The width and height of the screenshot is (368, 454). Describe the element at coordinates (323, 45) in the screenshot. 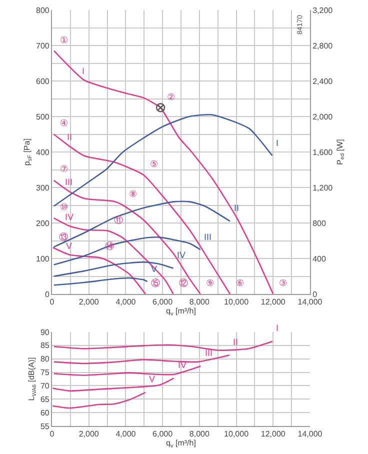

I see `y2-tick-label: 2,800` at that location.